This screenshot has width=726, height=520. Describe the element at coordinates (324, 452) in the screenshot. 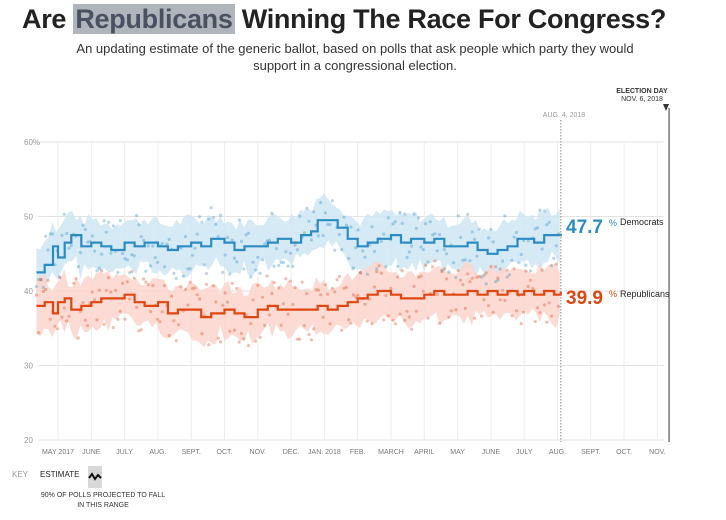

I see `x-tick-label: JAN. 2018` at that location.